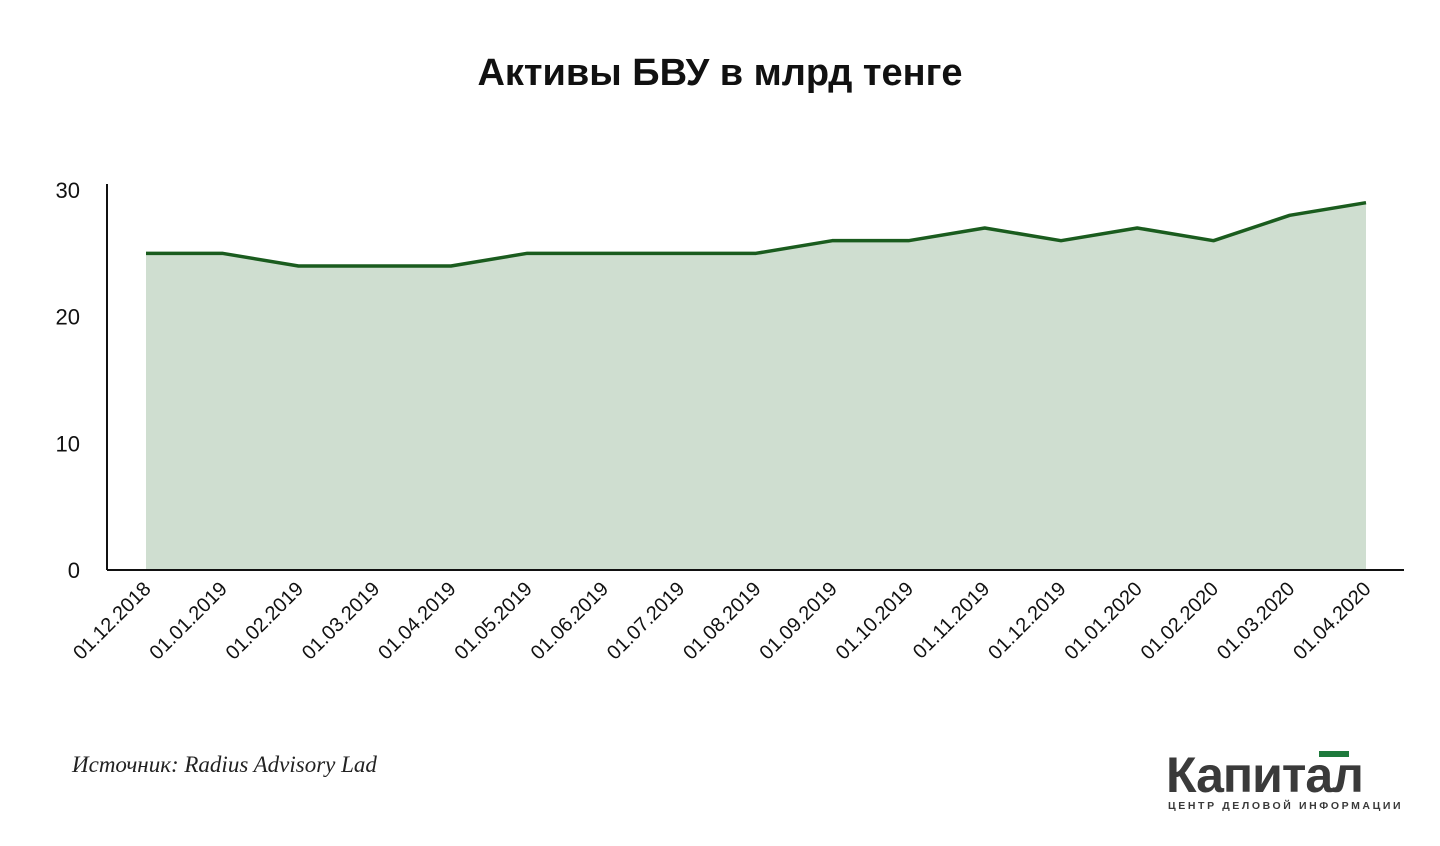 This screenshot has height=846, width=1440. I want to click on chart-title: Активы БВУ в млрд тенге, so click(720, 73).